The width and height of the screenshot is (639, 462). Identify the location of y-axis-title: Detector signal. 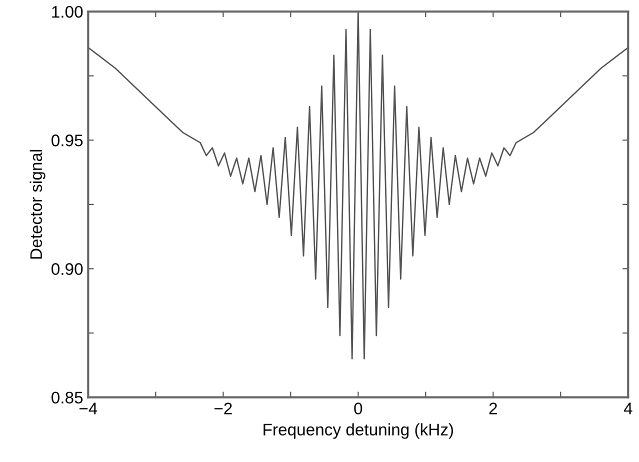
(38, 204).